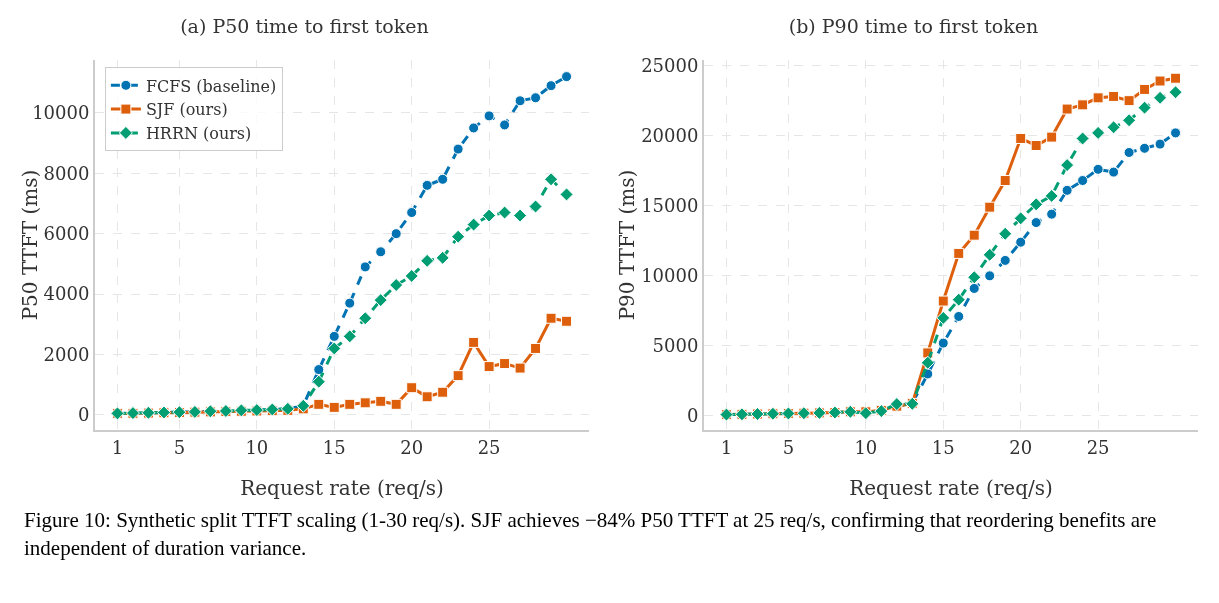  Describe the element at coordinates (670, 135) in the screenshot. I see `y-tick-label: 20000` at that location.